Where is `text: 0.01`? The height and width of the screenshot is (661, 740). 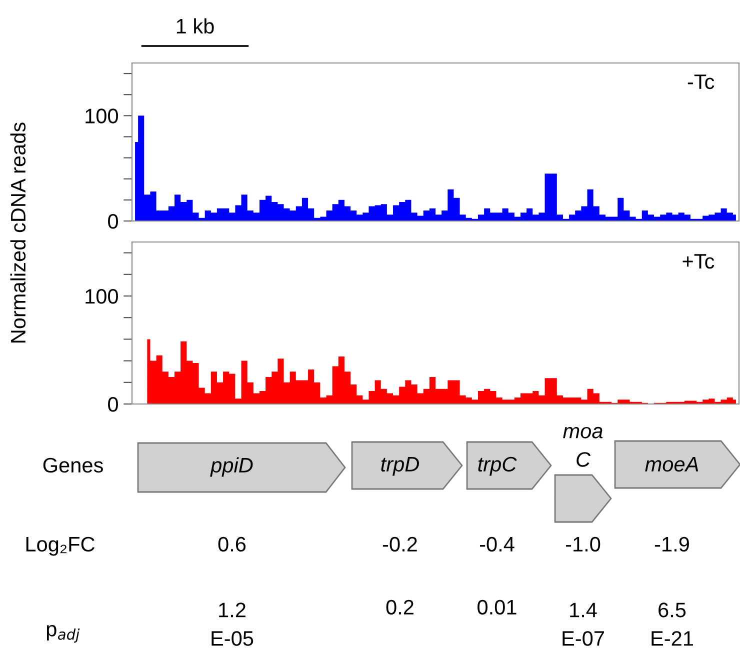 text: 0.01 is located at coordinates (497, 607).